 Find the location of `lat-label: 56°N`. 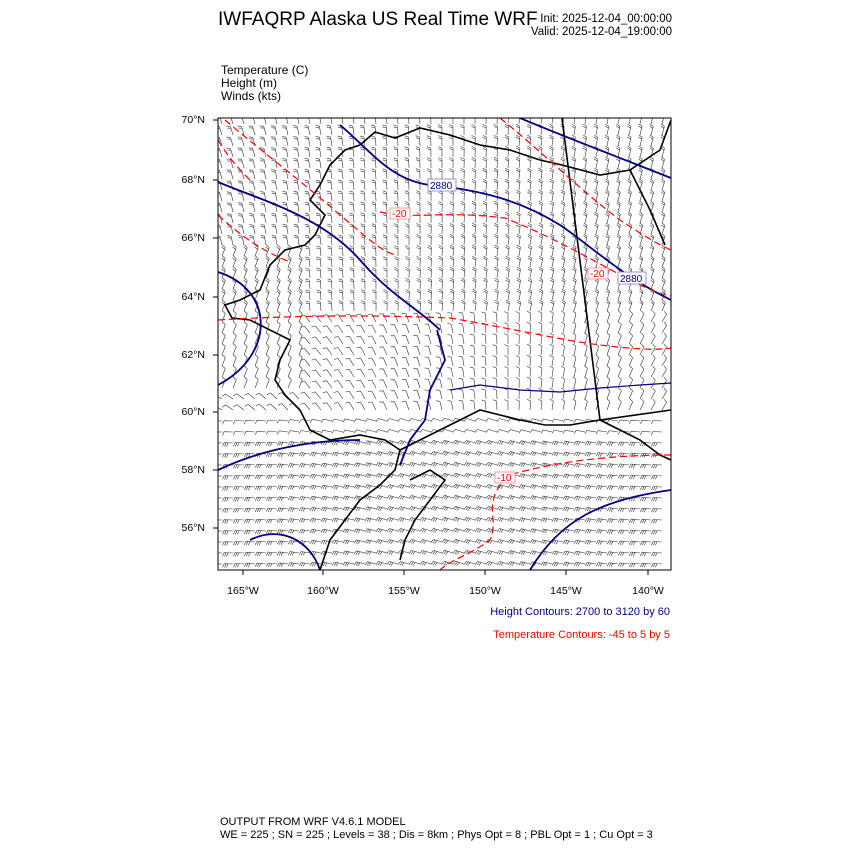

lat-label: 56°N is located at coordinates (193, 528).